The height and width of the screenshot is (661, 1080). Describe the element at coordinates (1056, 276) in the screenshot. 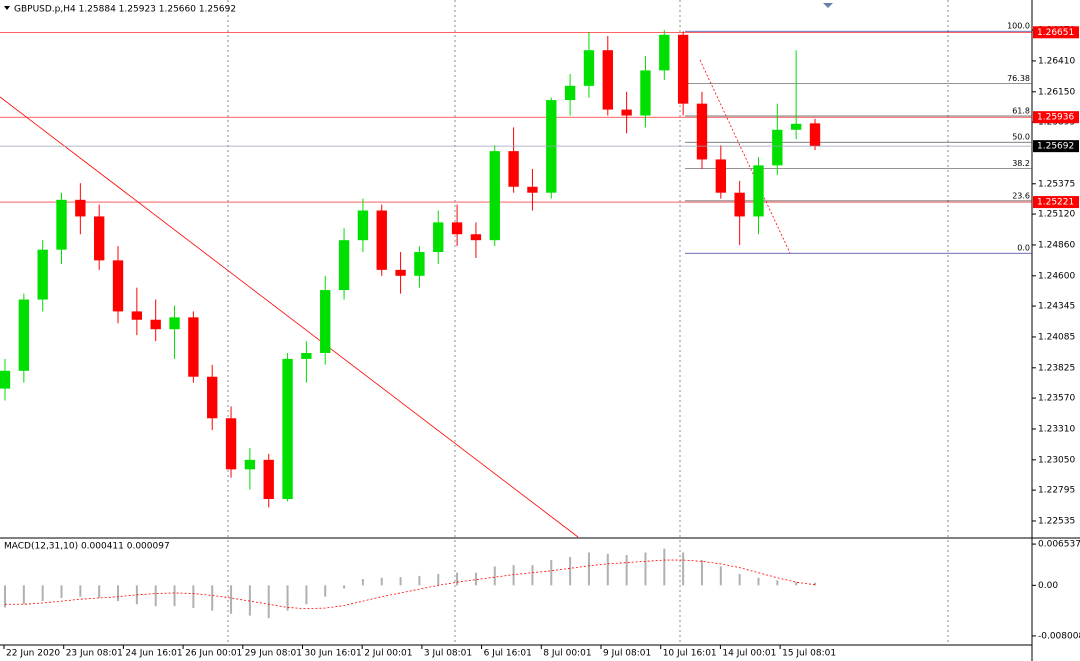

I see `y-tick-label: 1.24600` at that location.